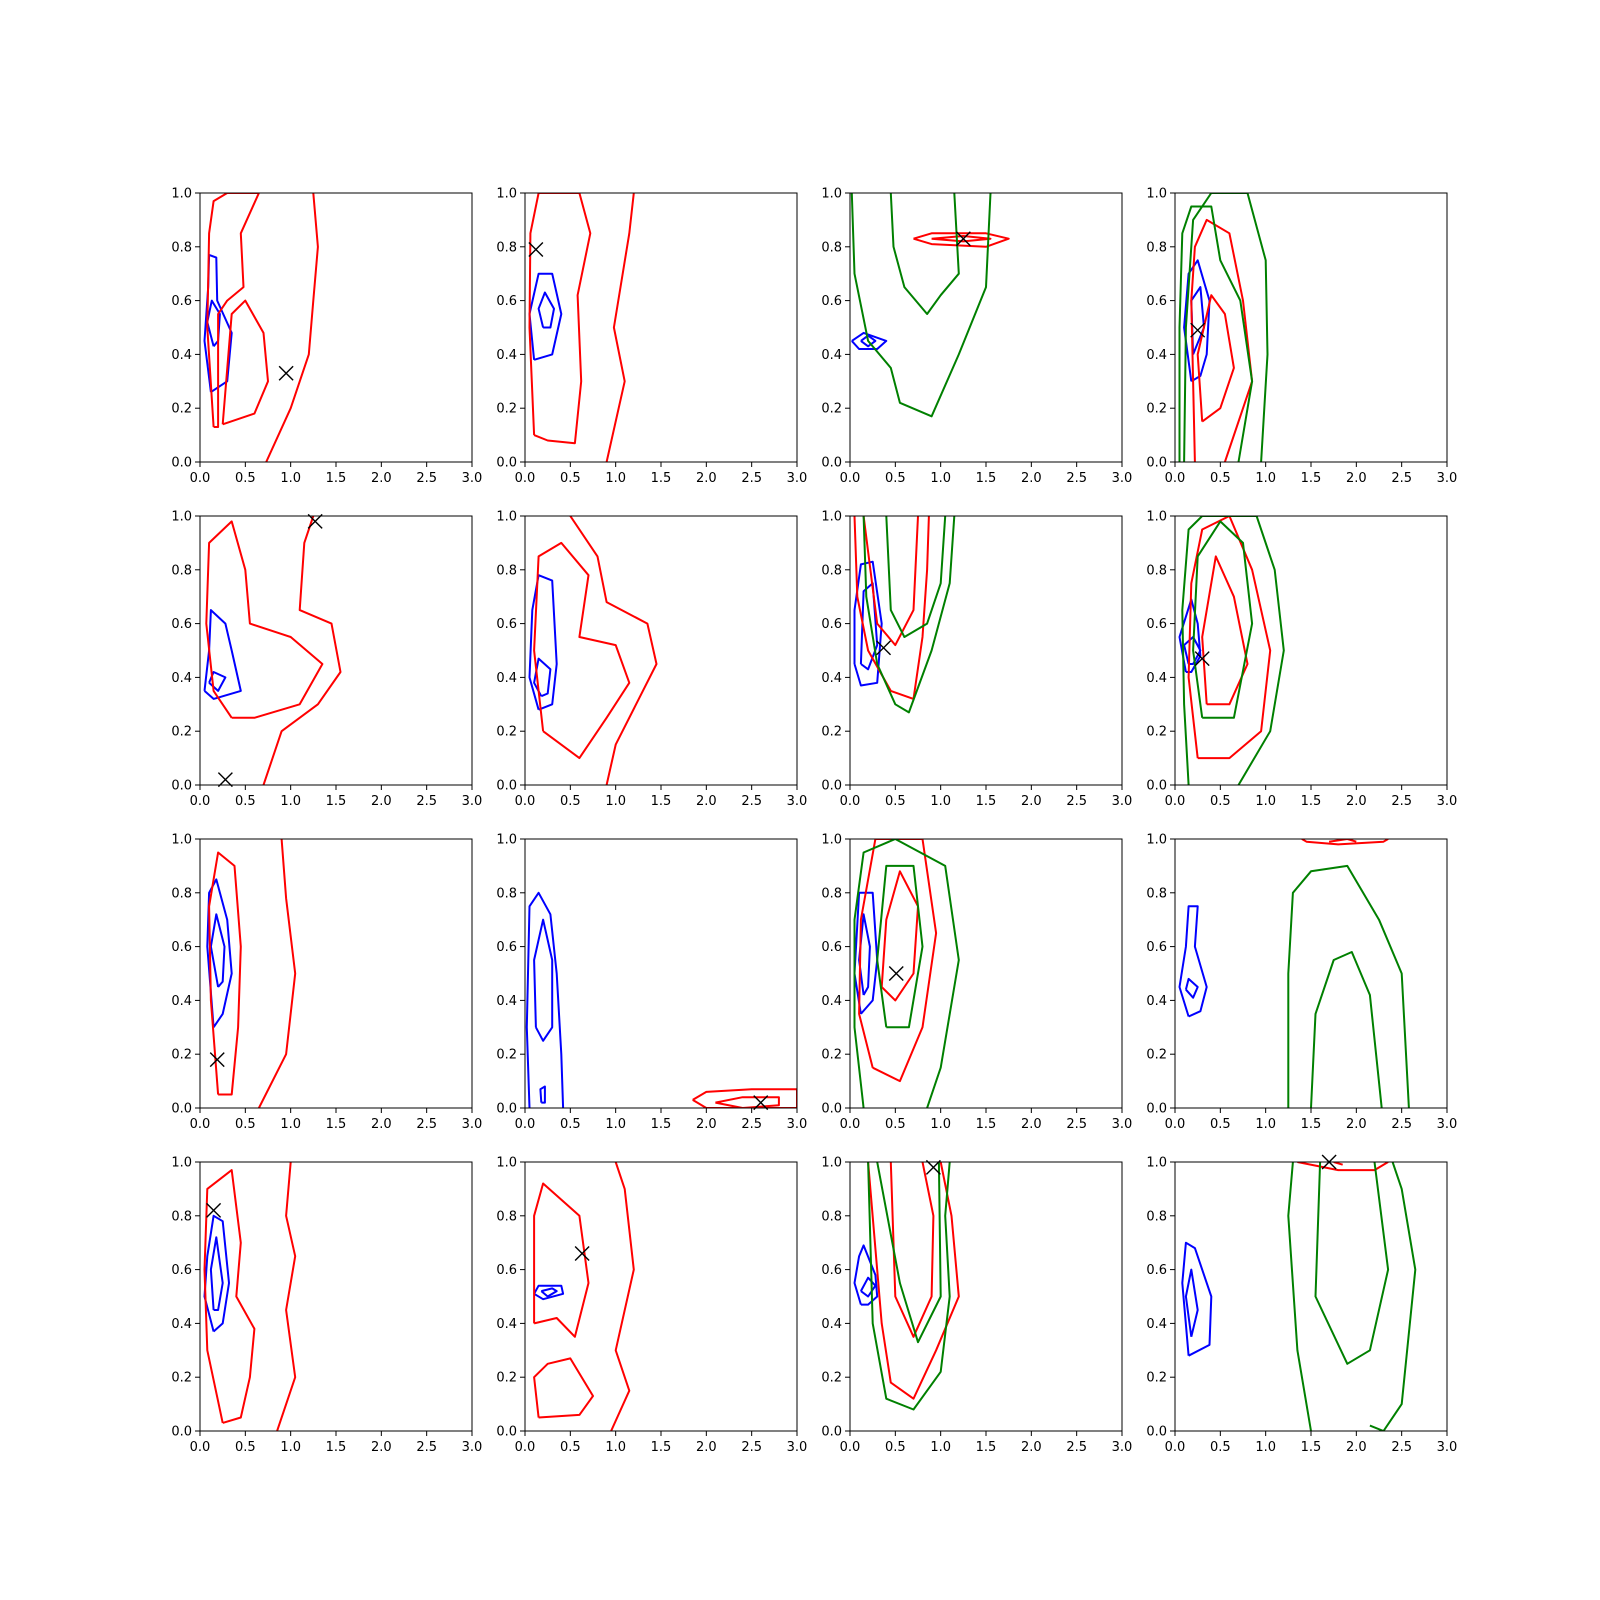  What do you see at coordinates (976, 1306) in the screenshot?
I see `subplot-r4-c3: 0.0 0.5 1.0 1.5 2.0 2.5 3.0 0.0 0.2 0.4 0.6 0.8 1.0` at bounding box center [976, 1306].